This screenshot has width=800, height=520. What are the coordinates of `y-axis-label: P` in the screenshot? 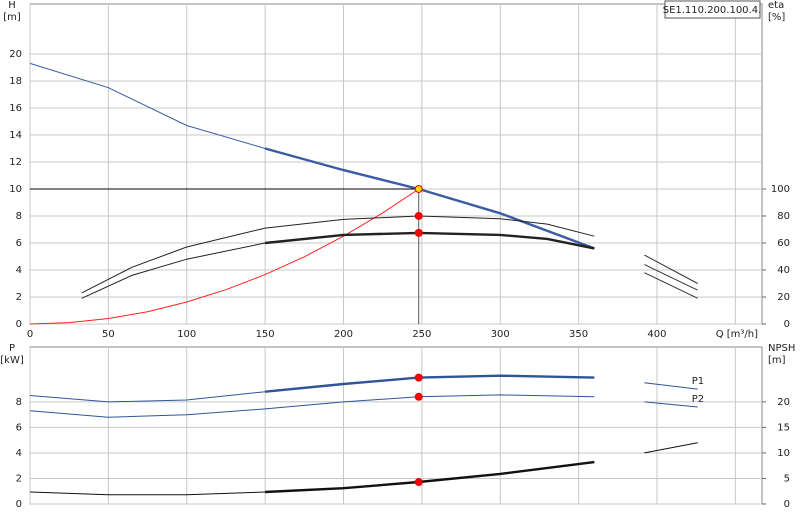 It's located at (12, 348).